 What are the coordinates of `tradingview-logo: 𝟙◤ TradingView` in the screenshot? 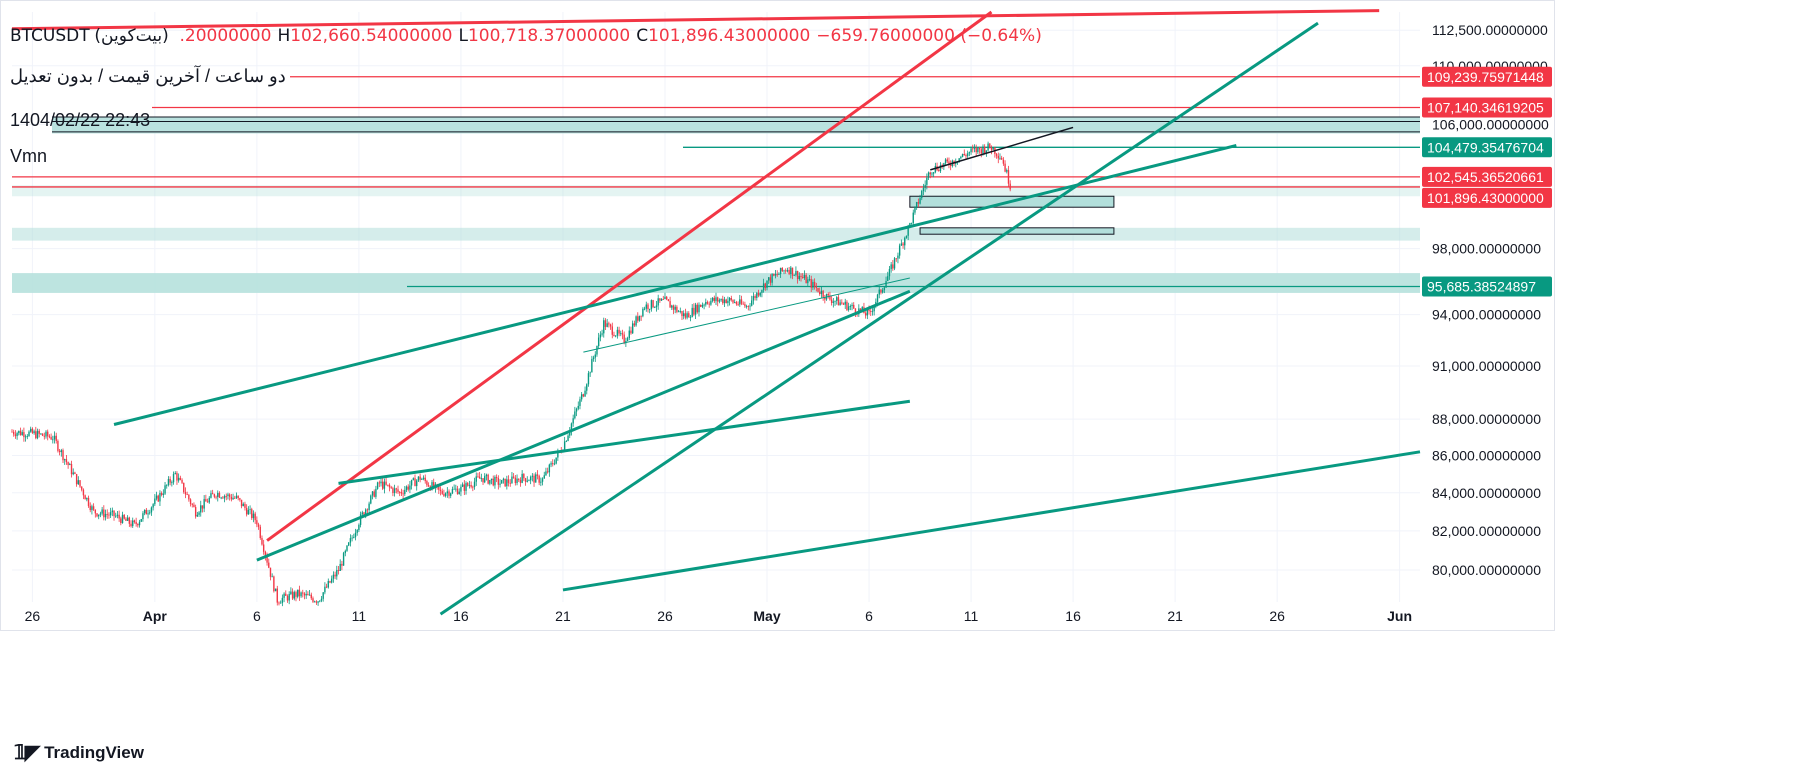 It's located at (79, 752).